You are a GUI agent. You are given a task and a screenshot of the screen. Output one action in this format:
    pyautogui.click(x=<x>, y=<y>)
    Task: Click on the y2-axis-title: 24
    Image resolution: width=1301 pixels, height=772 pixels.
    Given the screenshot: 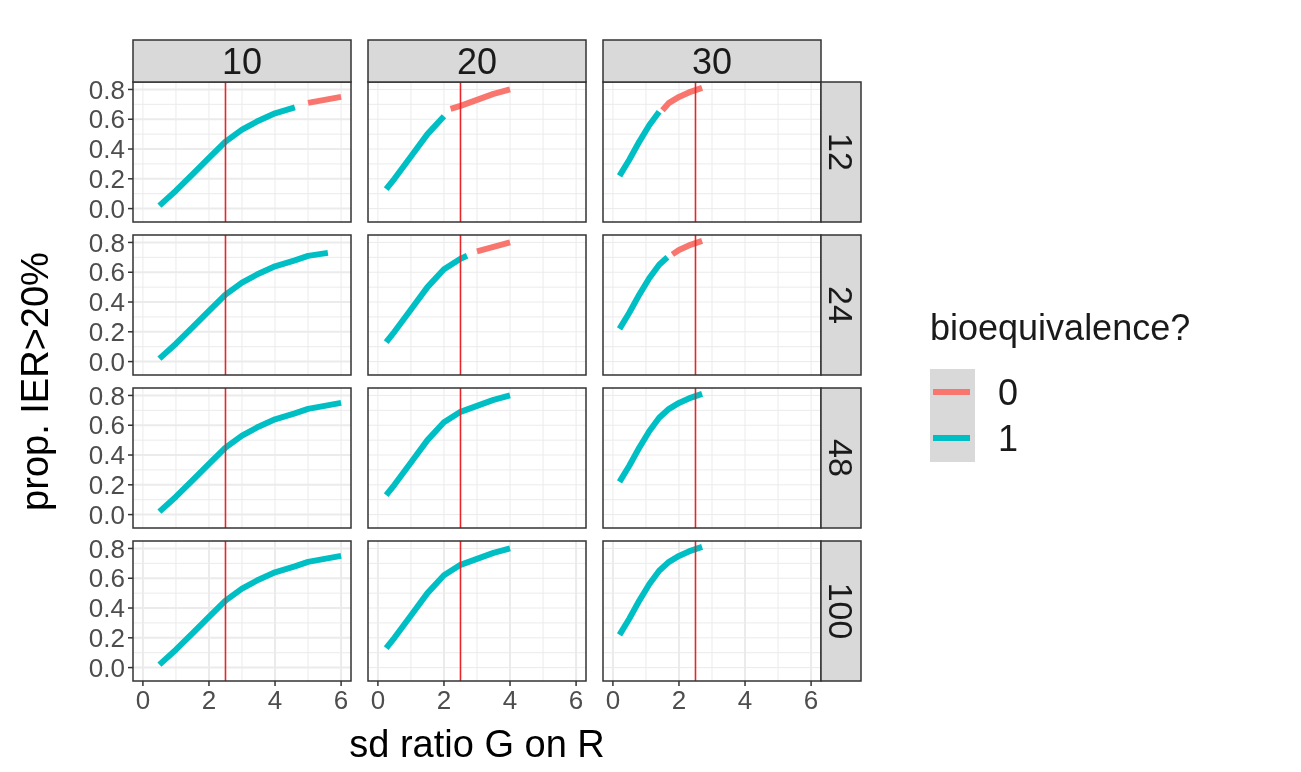 What is the action you would take?
    pyautogui.click(x=841, y=305)
    